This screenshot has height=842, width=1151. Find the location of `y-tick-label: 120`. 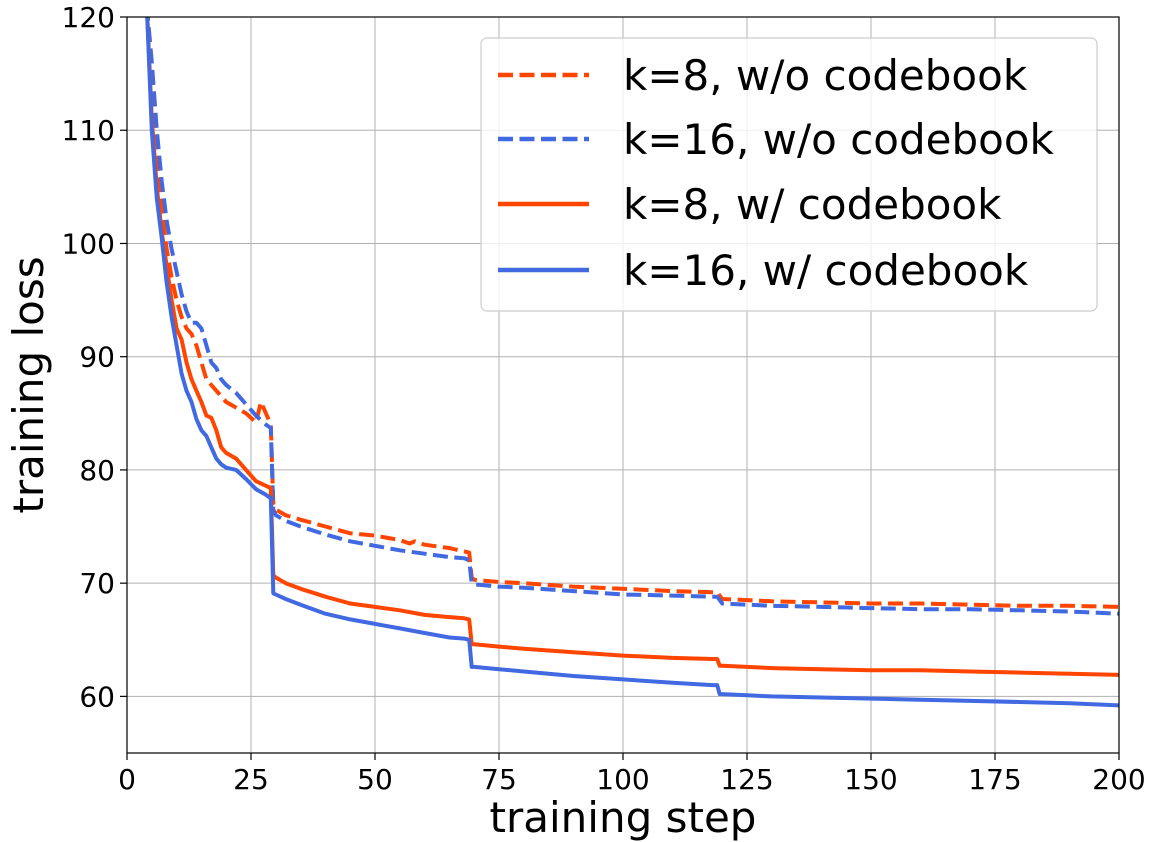

y-tick-label: 120 is located at coordinates (88, 17).